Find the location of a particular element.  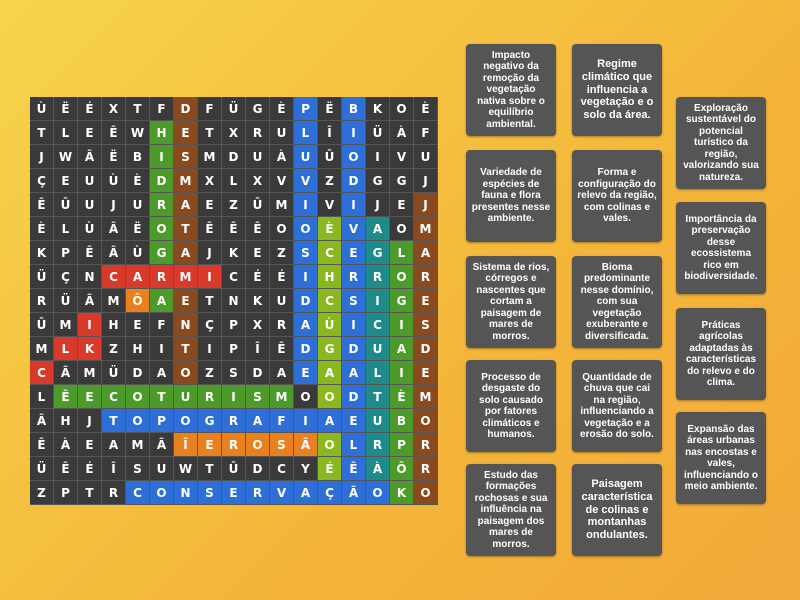

grid-cell: S is located at coordinates (138, 469).